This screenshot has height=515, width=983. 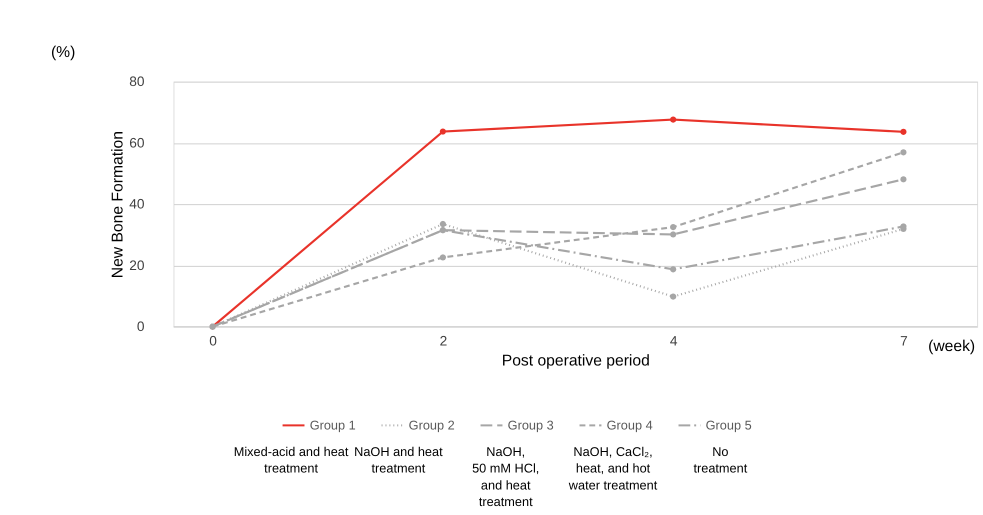 I want to click on text: NaOH and heat treatment, so click(x=399, y=460).